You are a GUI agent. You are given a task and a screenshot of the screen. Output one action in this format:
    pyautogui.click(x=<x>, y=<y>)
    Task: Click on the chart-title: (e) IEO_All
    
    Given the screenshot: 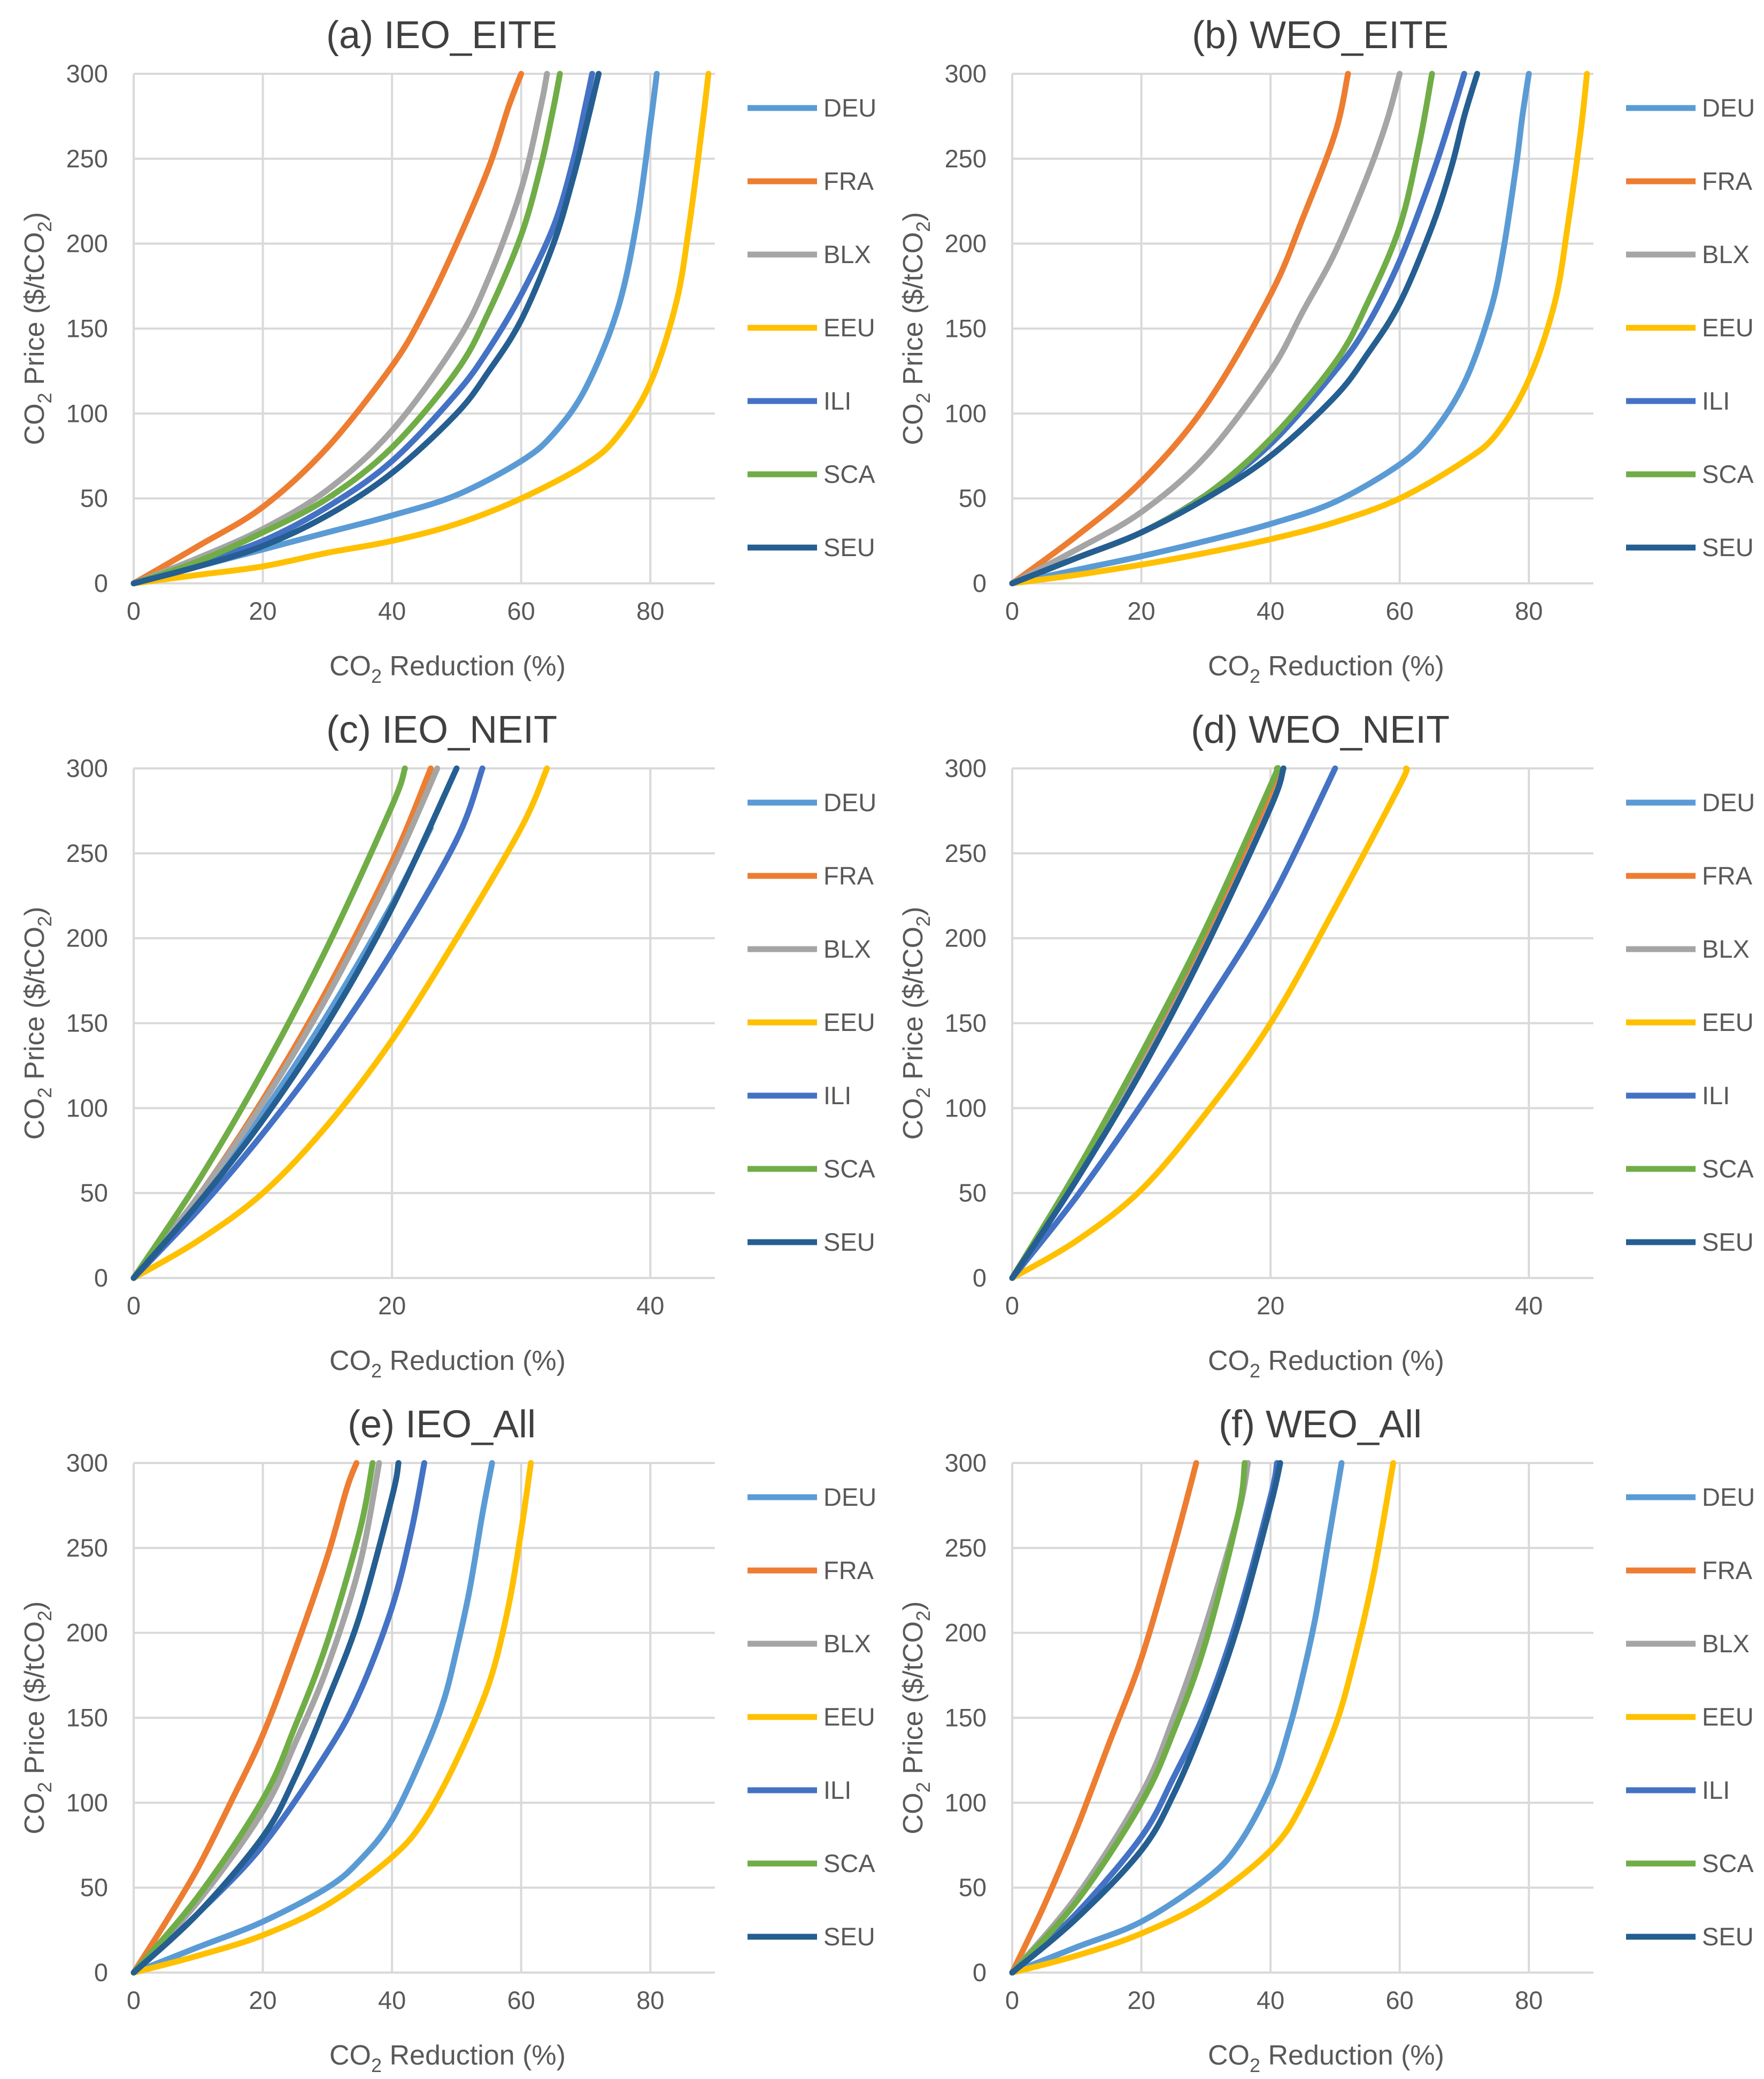 What is the action you would take?
    pyautogui.click(x=442, y=1424)
    